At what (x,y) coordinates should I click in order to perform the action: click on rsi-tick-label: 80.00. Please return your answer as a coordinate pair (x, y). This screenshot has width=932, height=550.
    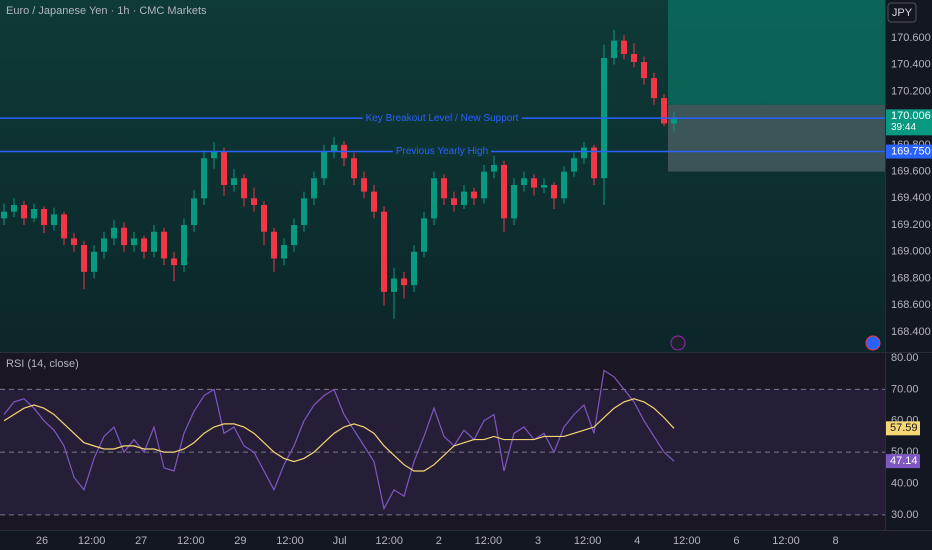
    Looking at the image, I should click on (905, 358).